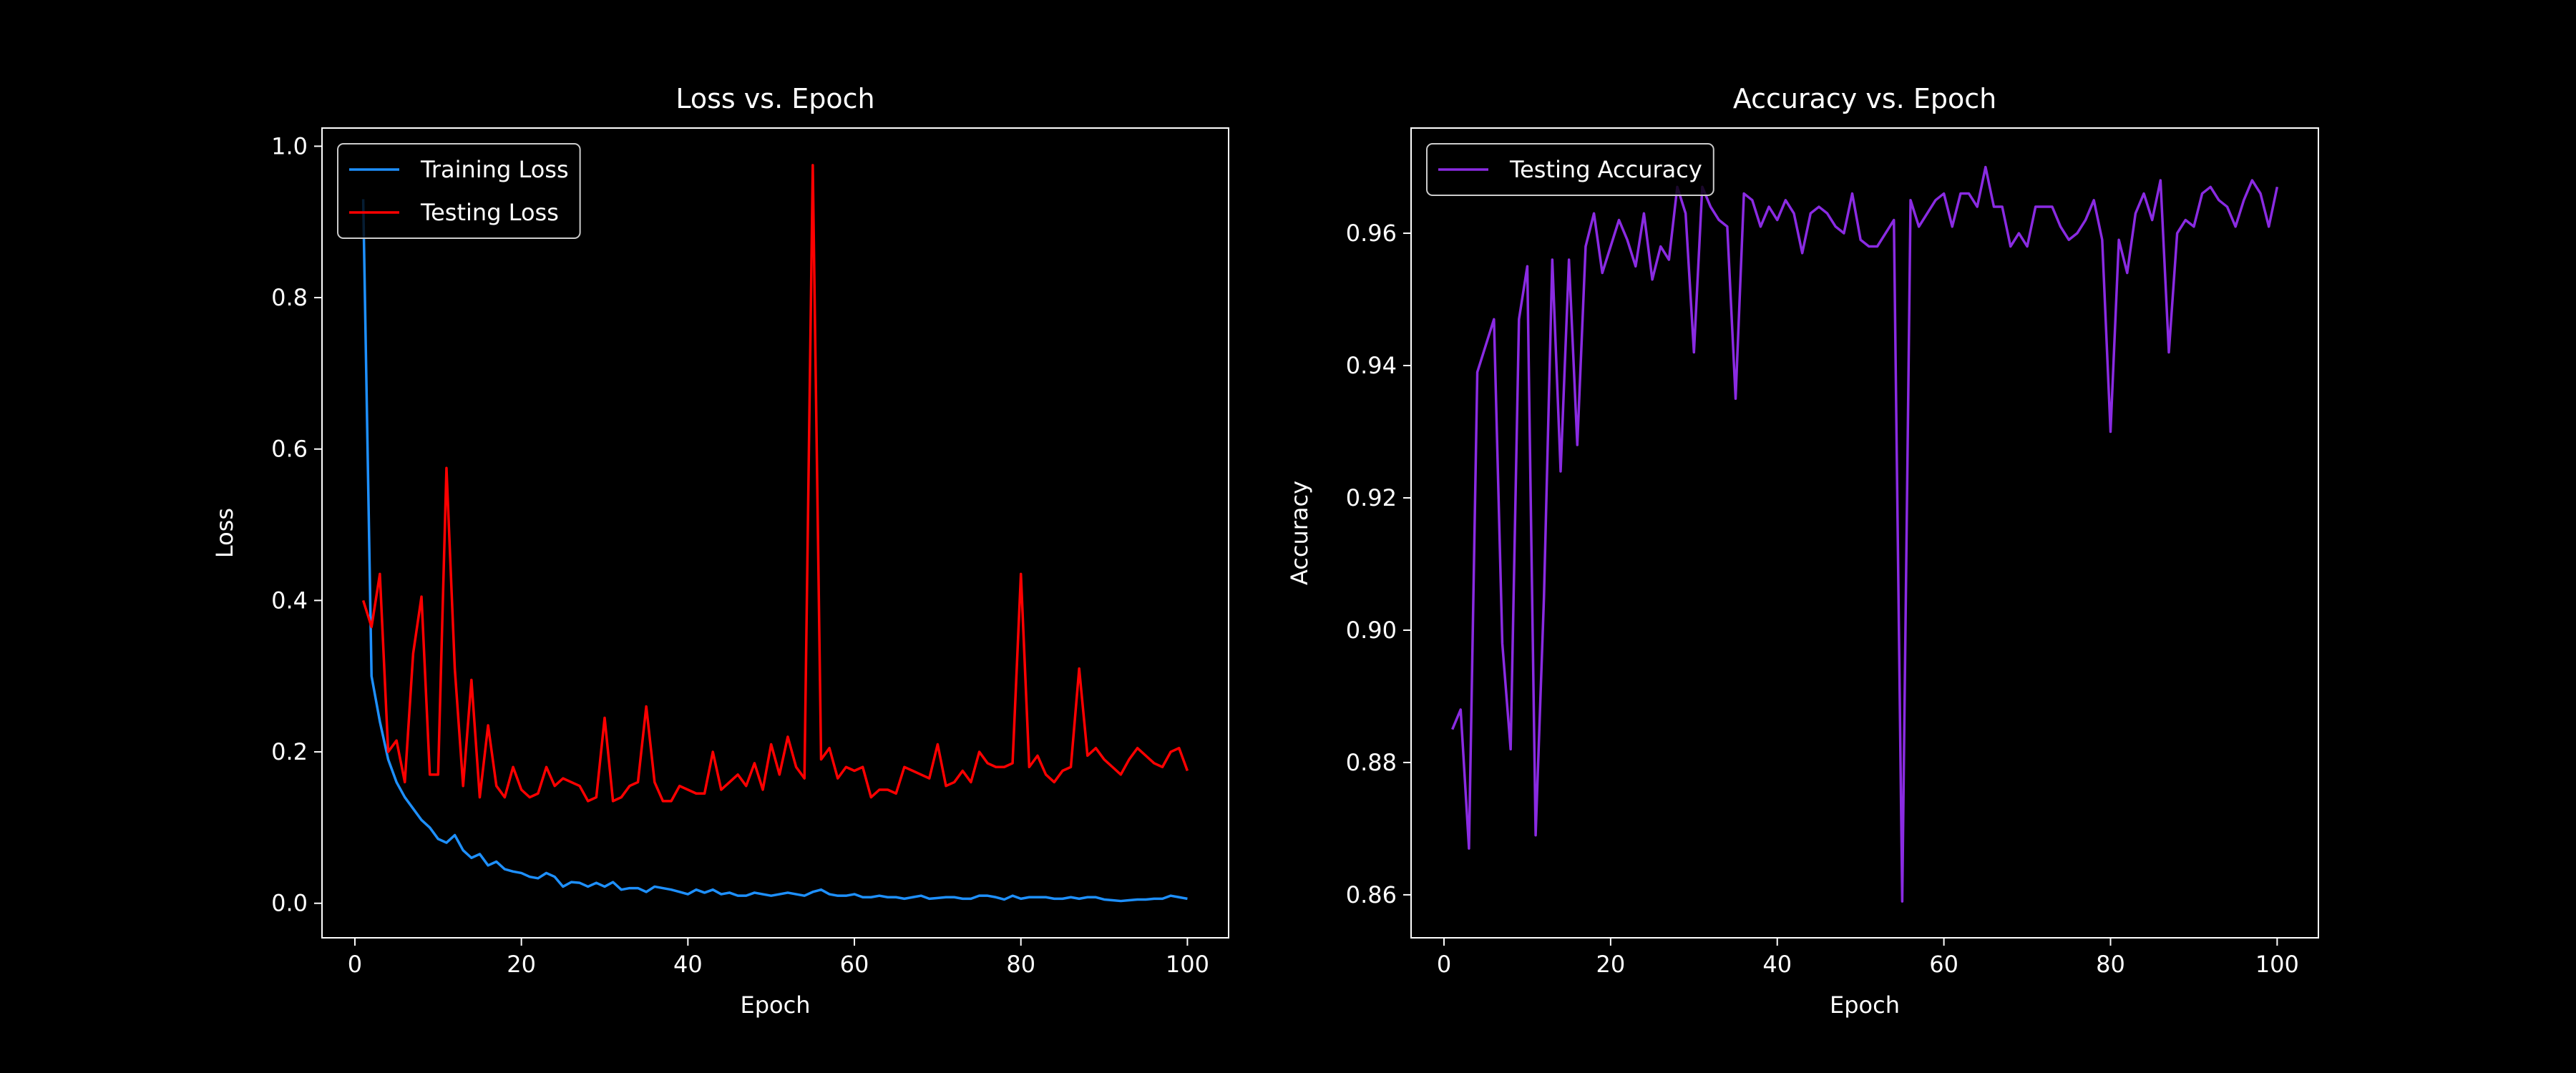 The width and height of the screenshot is (2576, 1073). Describe the element at coordinates (774, 98) in the screenshot. I see `chart-title: Loss vs. Epoch` at that location.